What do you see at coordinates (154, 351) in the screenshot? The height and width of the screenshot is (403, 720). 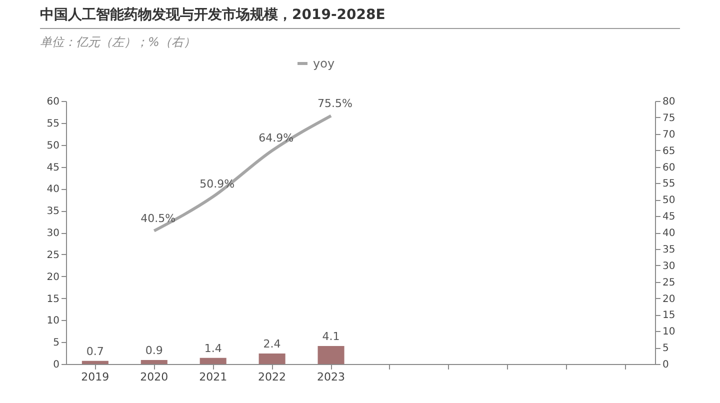 I see `data-label: 0.9` at bounding box center [154, 351].